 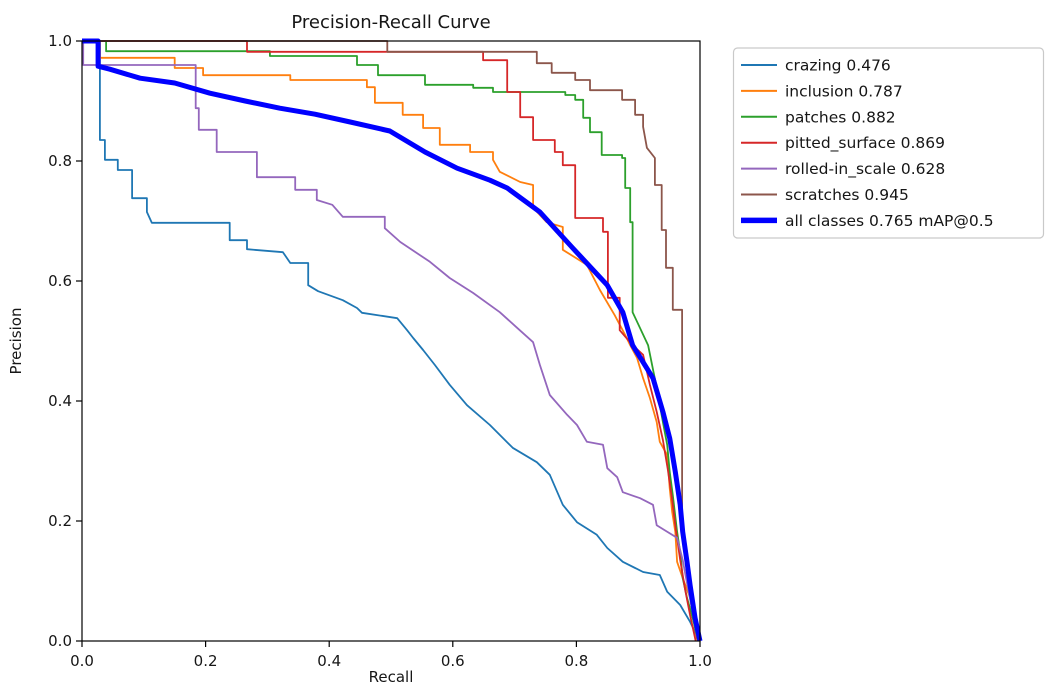 I want to click on legend-item-inclusion: inclusion 0.787, so click(x=822, y=91).